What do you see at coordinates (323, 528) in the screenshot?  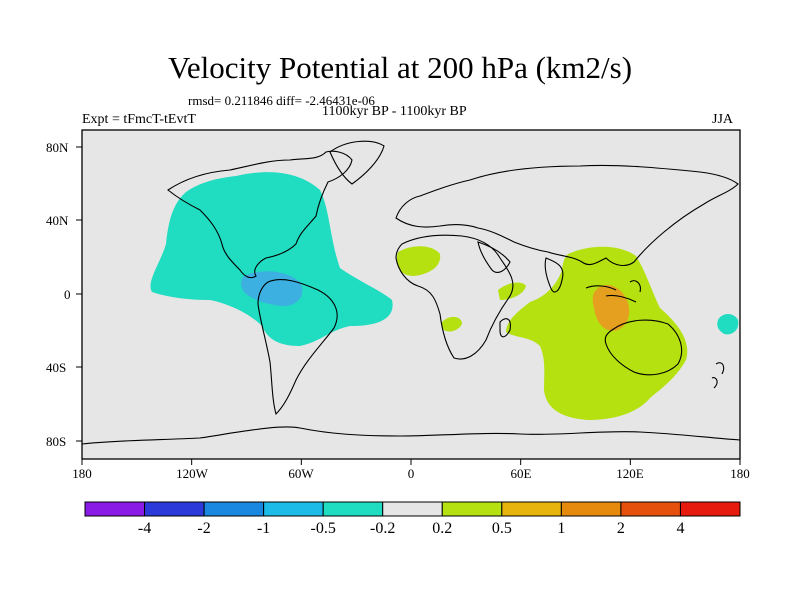 I see `colorbar-label: -0.5` at bounding box center [323, 528].